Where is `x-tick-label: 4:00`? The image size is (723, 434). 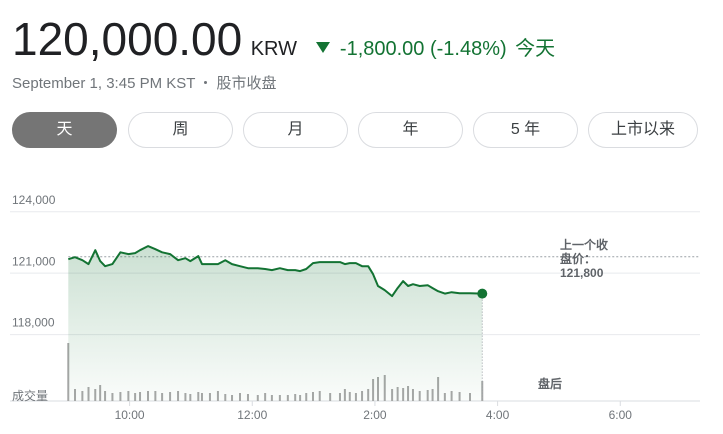 x-tick-label: 4:00 is located at coordinates (498, 415).